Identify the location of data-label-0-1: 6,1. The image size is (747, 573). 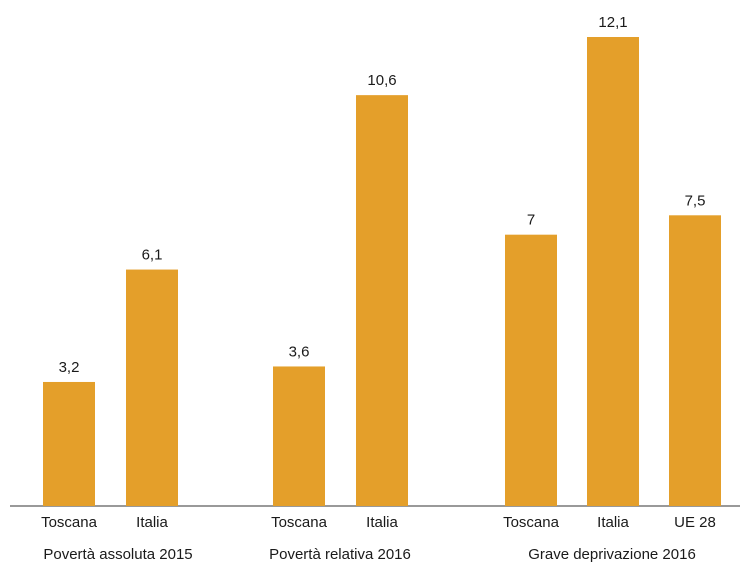
(152, 255).